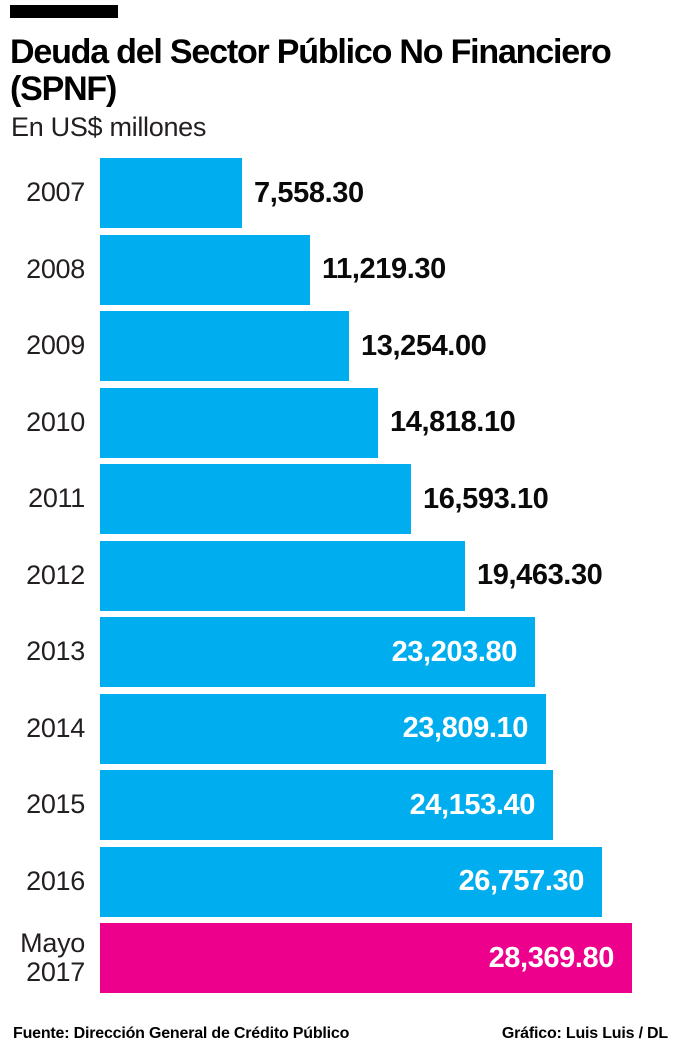  What do you see at coordinates (453, 422) in the screenshot?
I see `bar-value-label: 14,818.10` at bounding box center [453, 422].